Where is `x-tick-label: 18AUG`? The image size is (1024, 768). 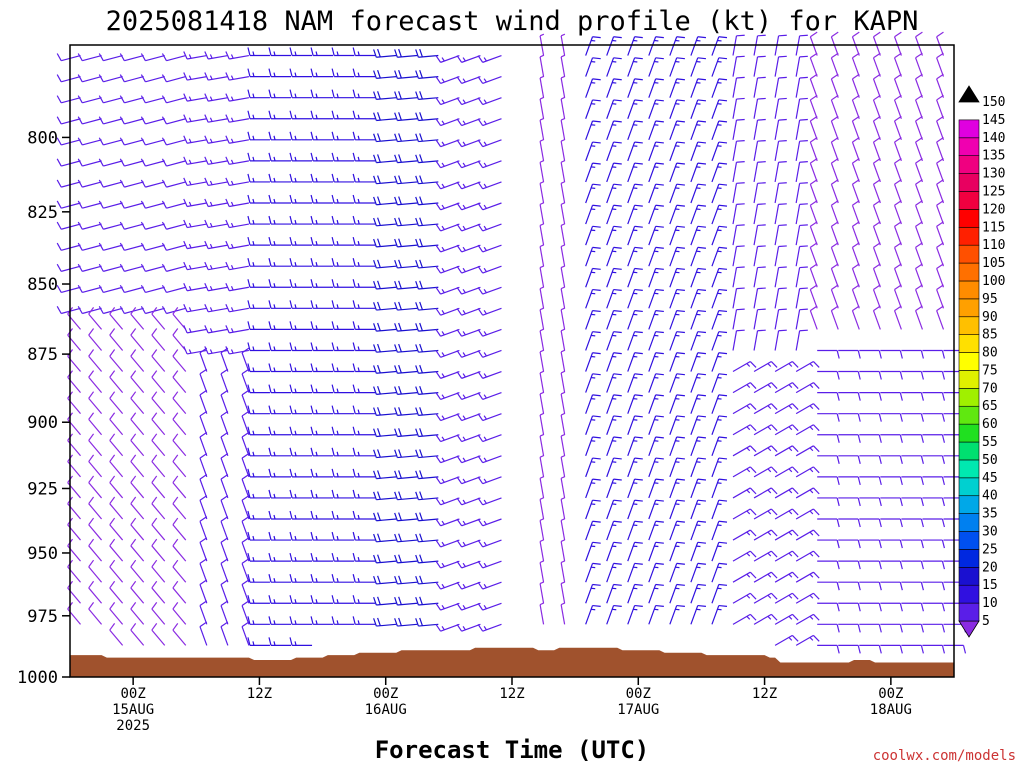
x-tick-label: 18AUG is located at coordinates (891, 710).